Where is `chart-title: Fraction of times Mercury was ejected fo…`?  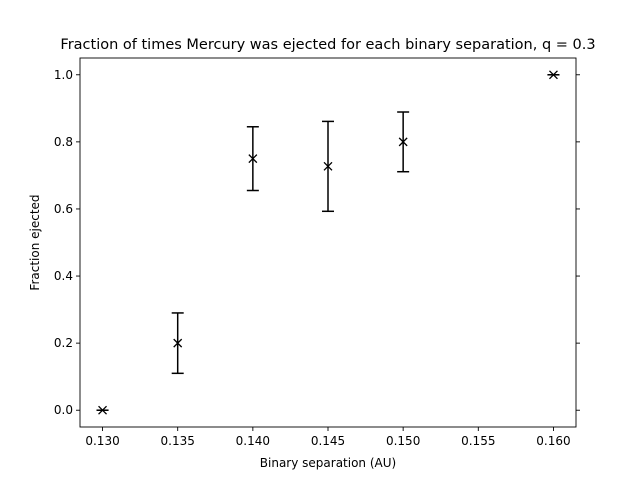
chart-title: Fraction of times Mercury was ejected fo… is located at coordinates (327, 45).